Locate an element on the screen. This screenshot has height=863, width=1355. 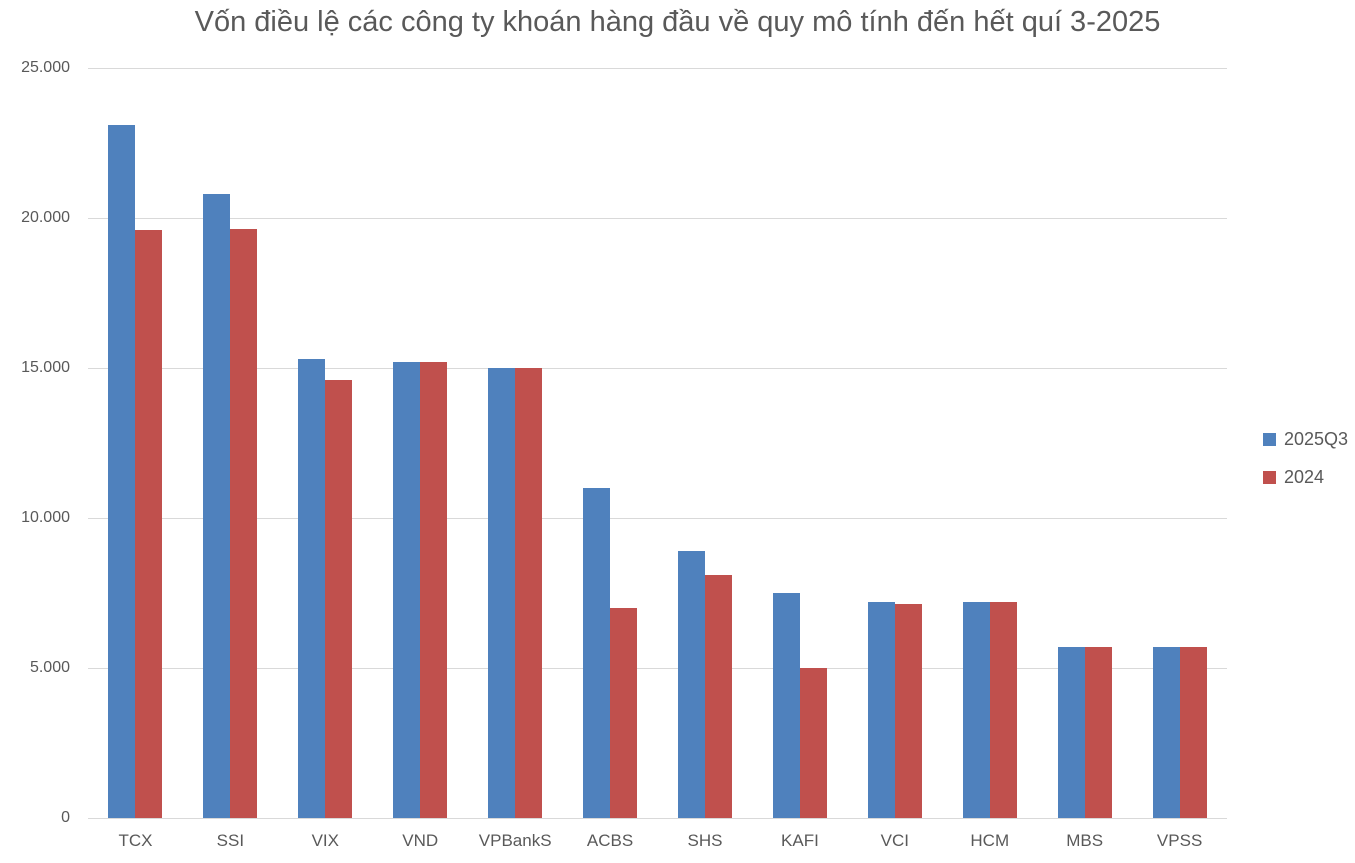
bar-2024-tcx is located at coordinates (149, 524).